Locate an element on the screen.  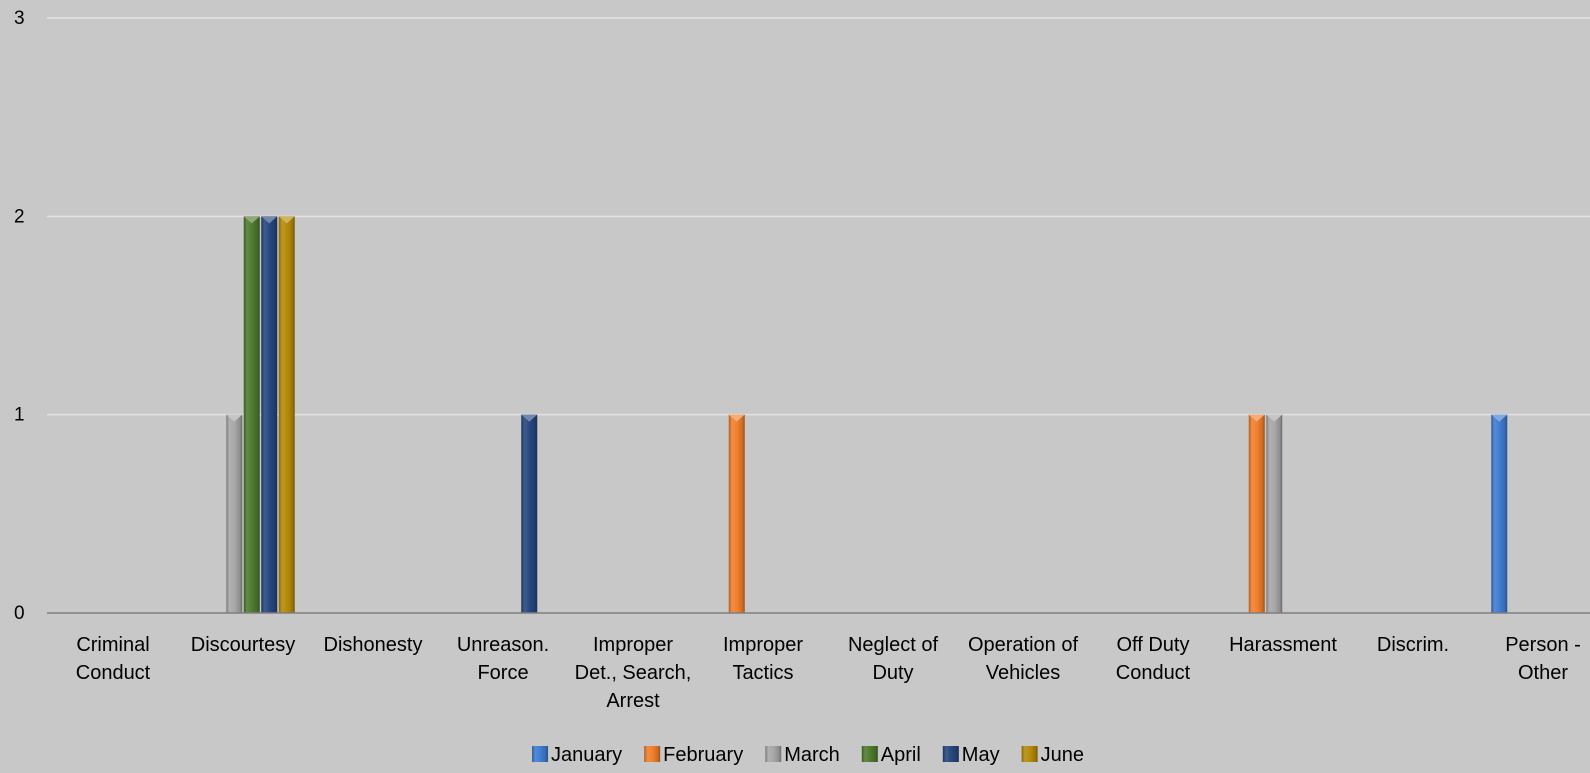
y-tick-label: 0 is located at coordinates (19, 613).